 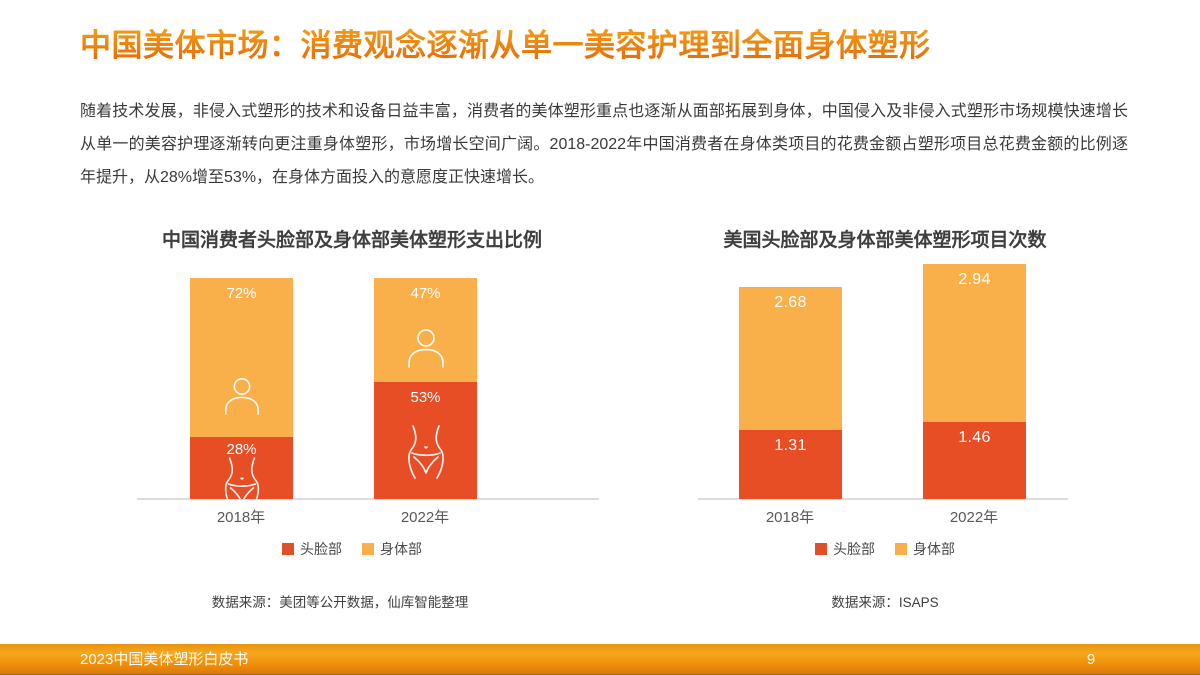 I want to click on bar-value-label: 47%, so click(x=425, y=293).